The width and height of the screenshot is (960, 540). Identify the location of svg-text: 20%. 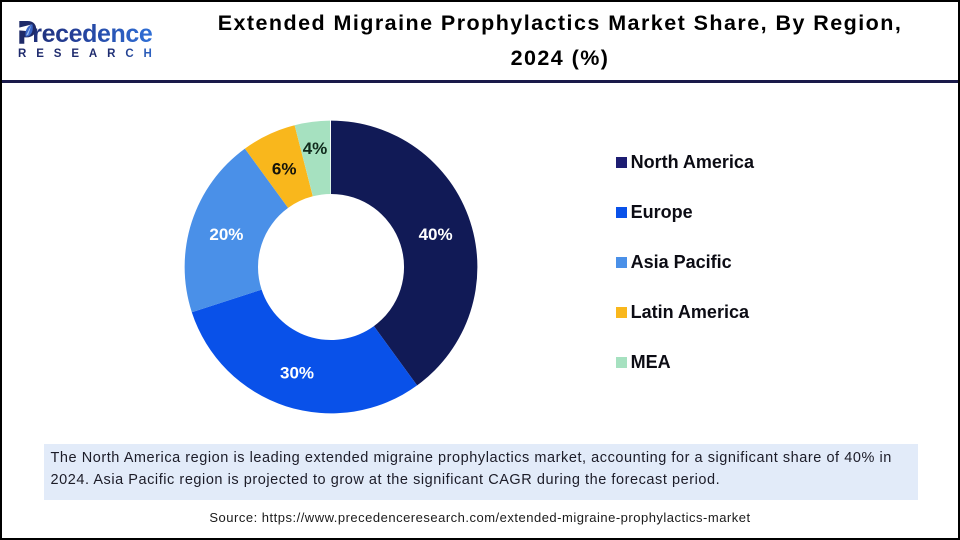
(226, 234).